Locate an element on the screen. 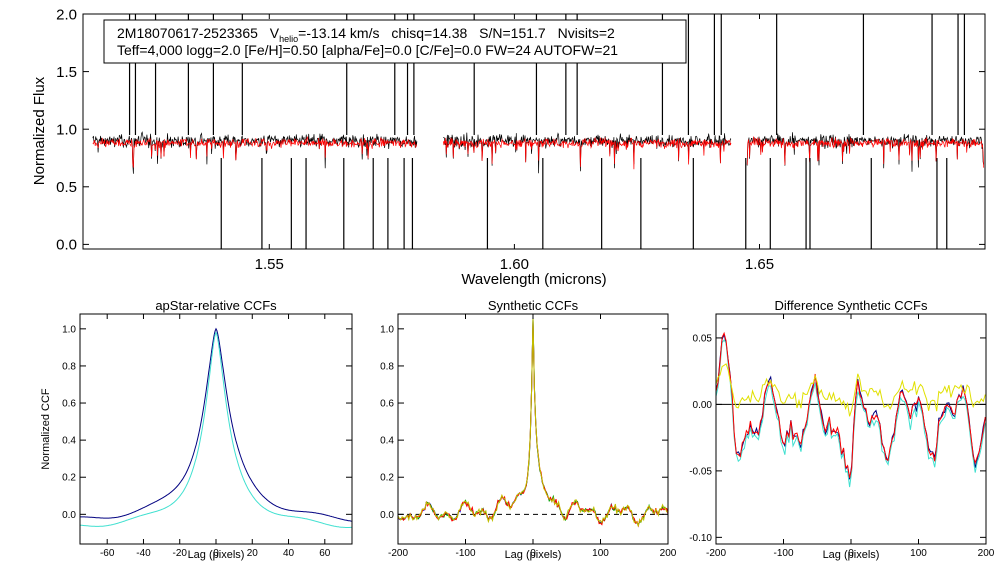 This screenshot has height=576, width=1008. synthetic-ccf-xlabel: Lag (pixels) is located at coordinates (533, 555).